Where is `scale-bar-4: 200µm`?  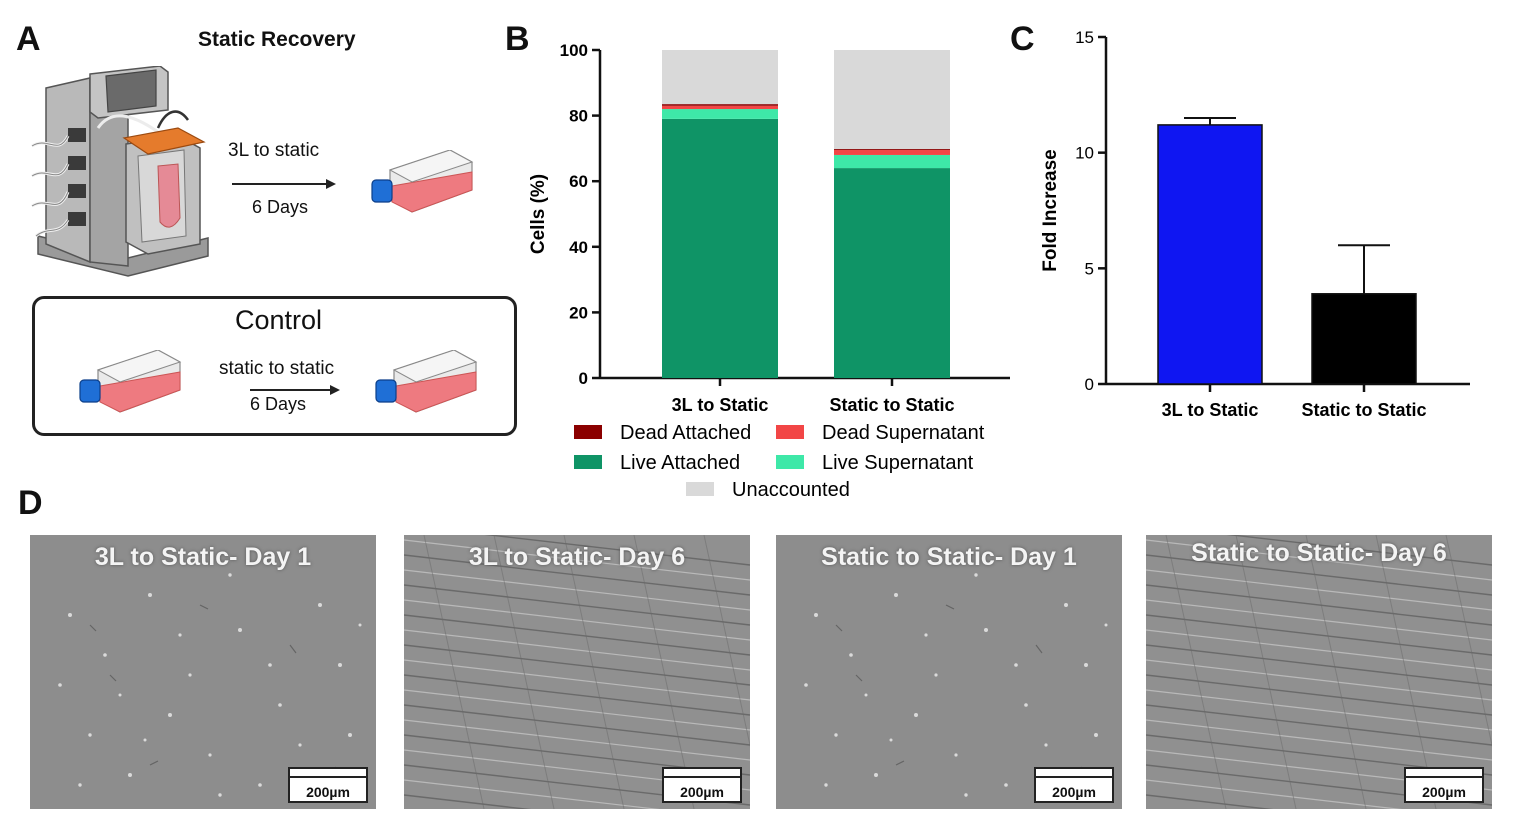 scale-bar-4: 200µm is located at coordinates (1444, 785).